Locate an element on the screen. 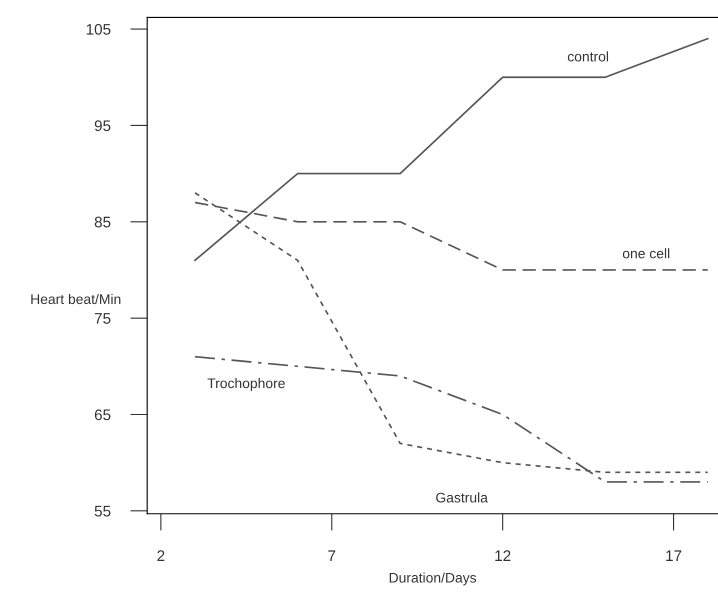  y-axis-title: Heart beat/Min is located at coordinates (75, 299).